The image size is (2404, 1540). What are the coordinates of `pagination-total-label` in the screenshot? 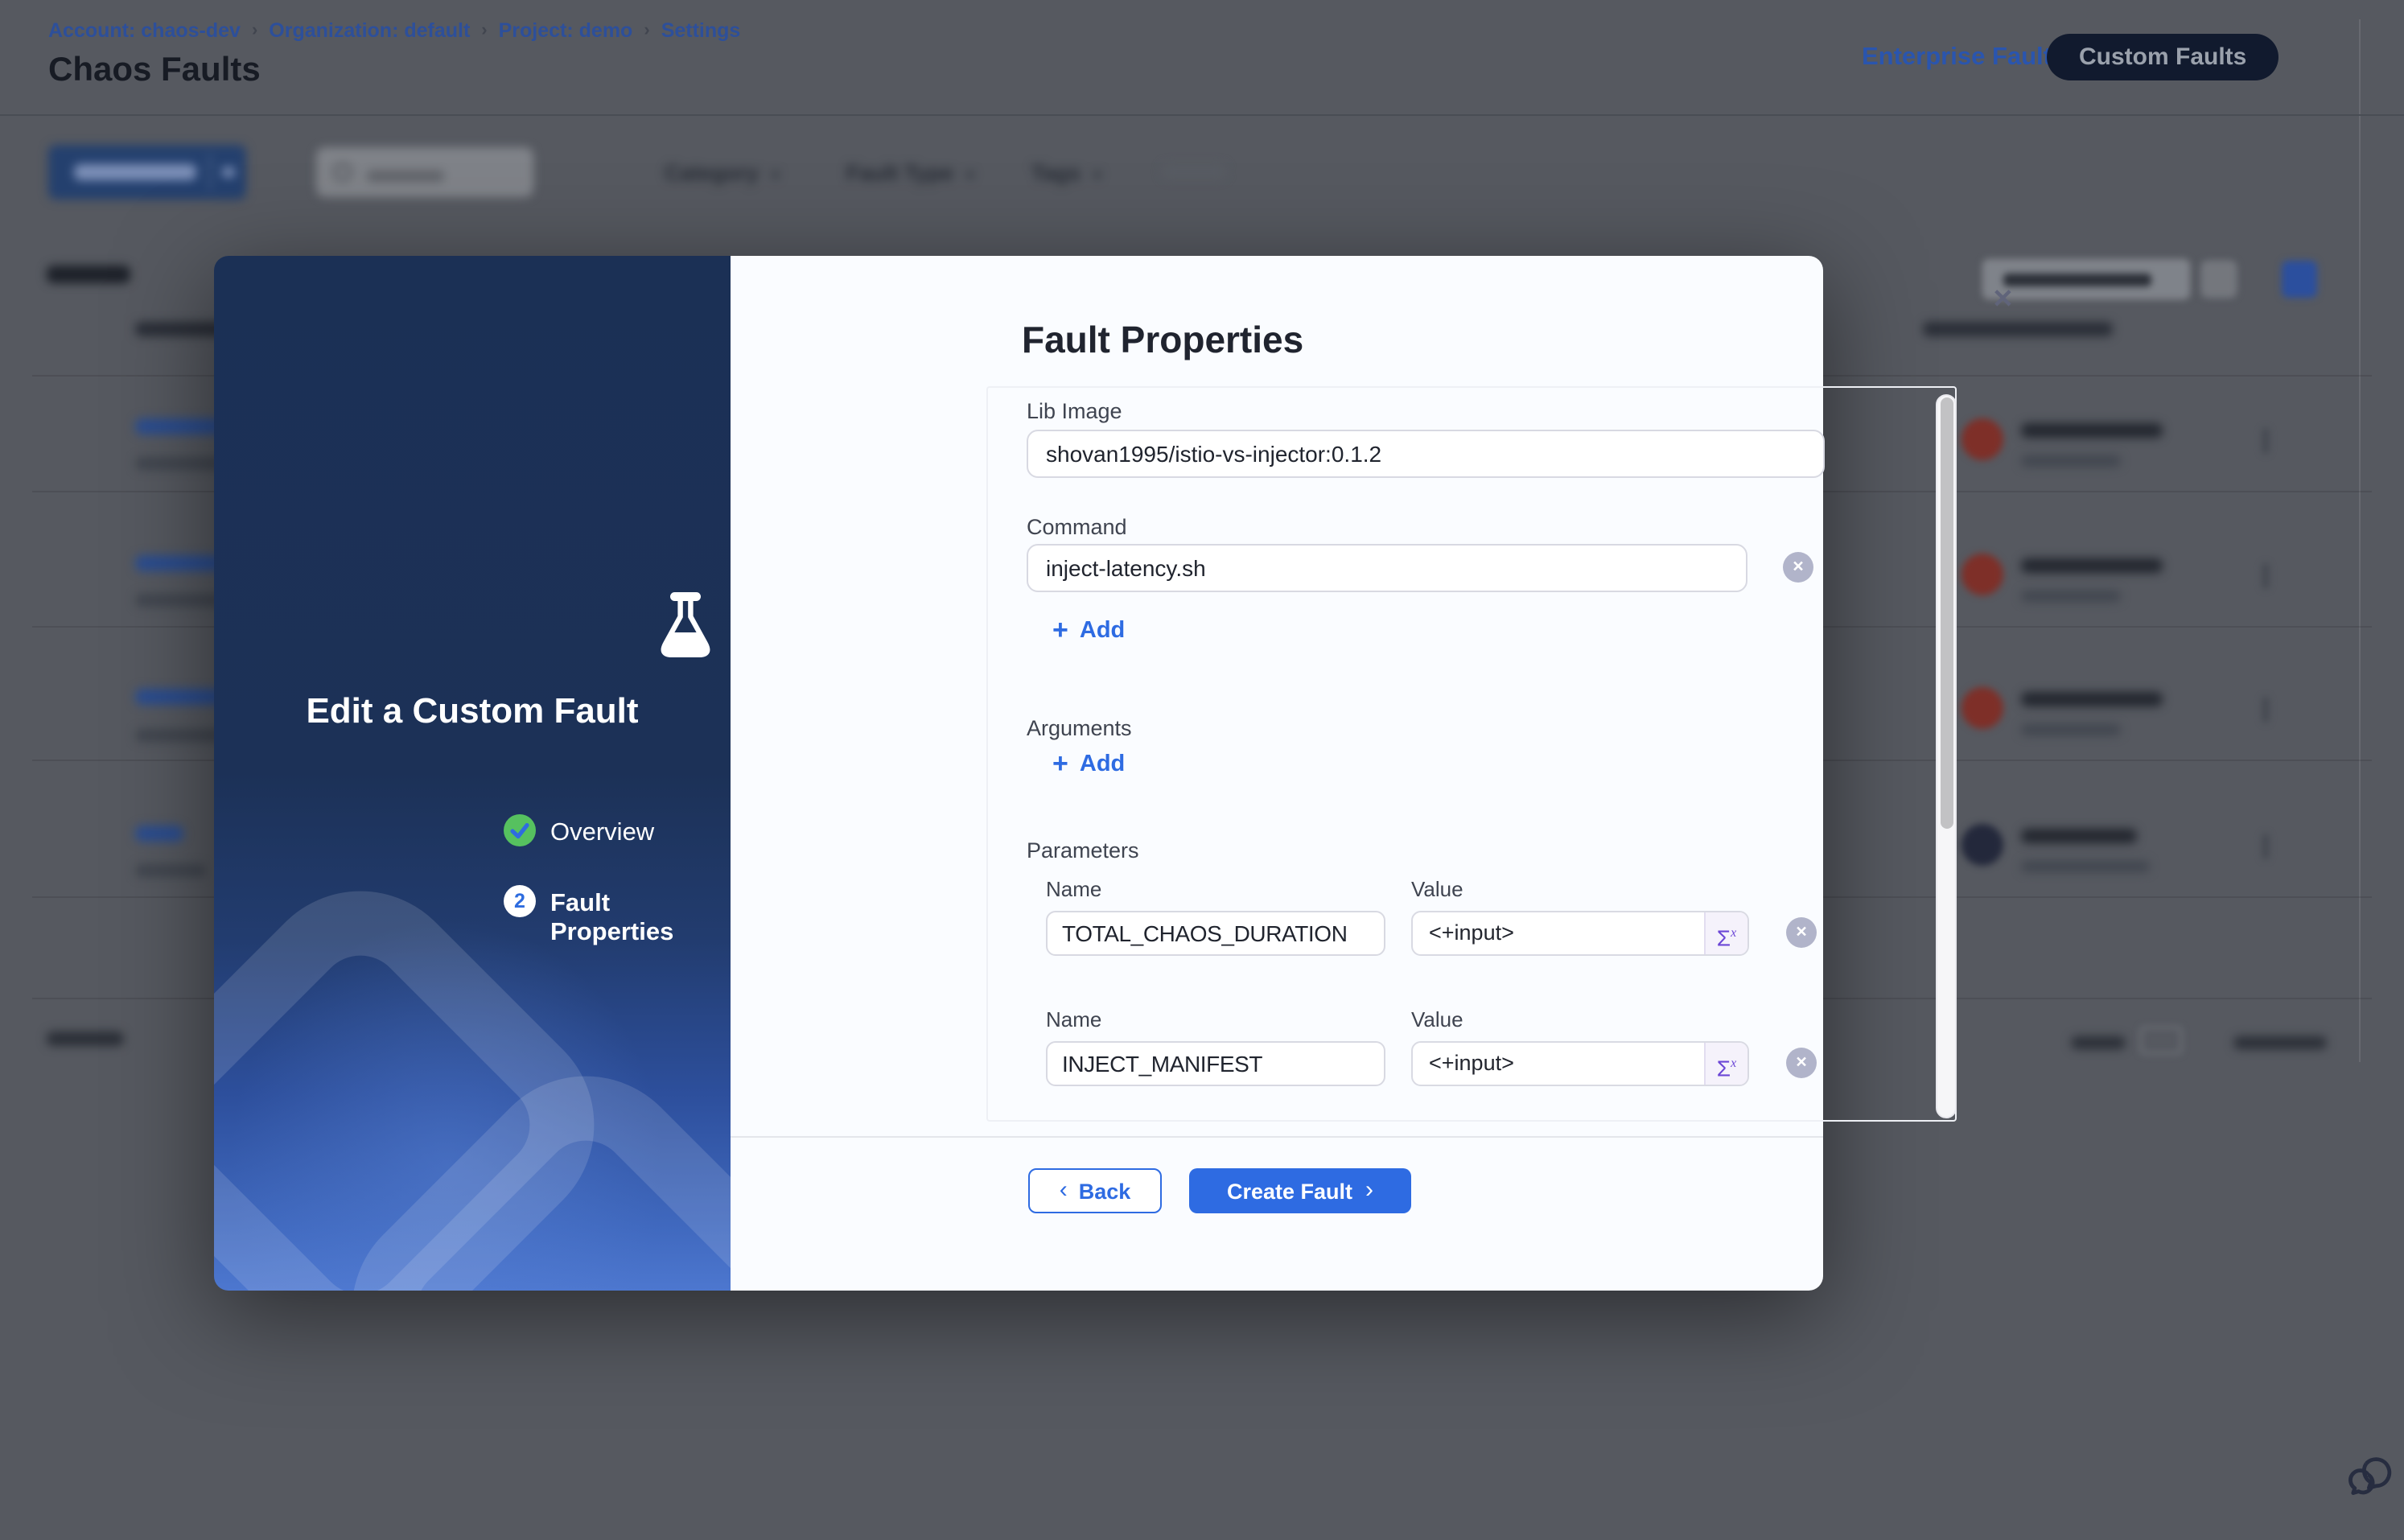 It's located at (85, 1038).